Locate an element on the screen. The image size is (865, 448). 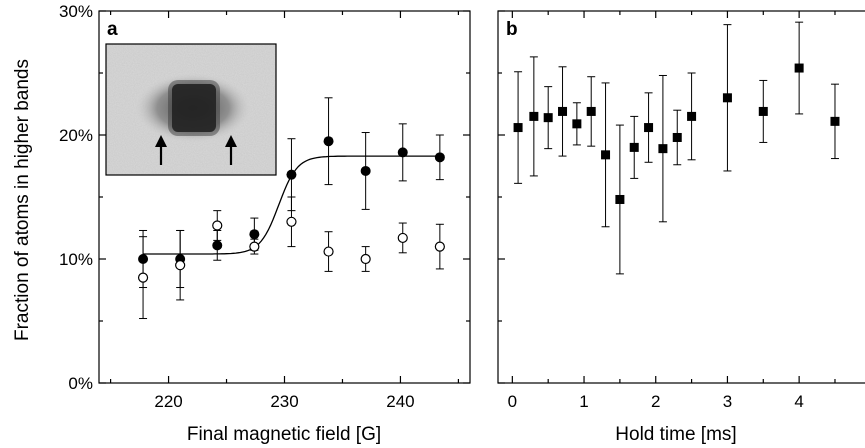
panel-b-x-axis-title: Hold time [ms] is located at coordinates (675, 434).